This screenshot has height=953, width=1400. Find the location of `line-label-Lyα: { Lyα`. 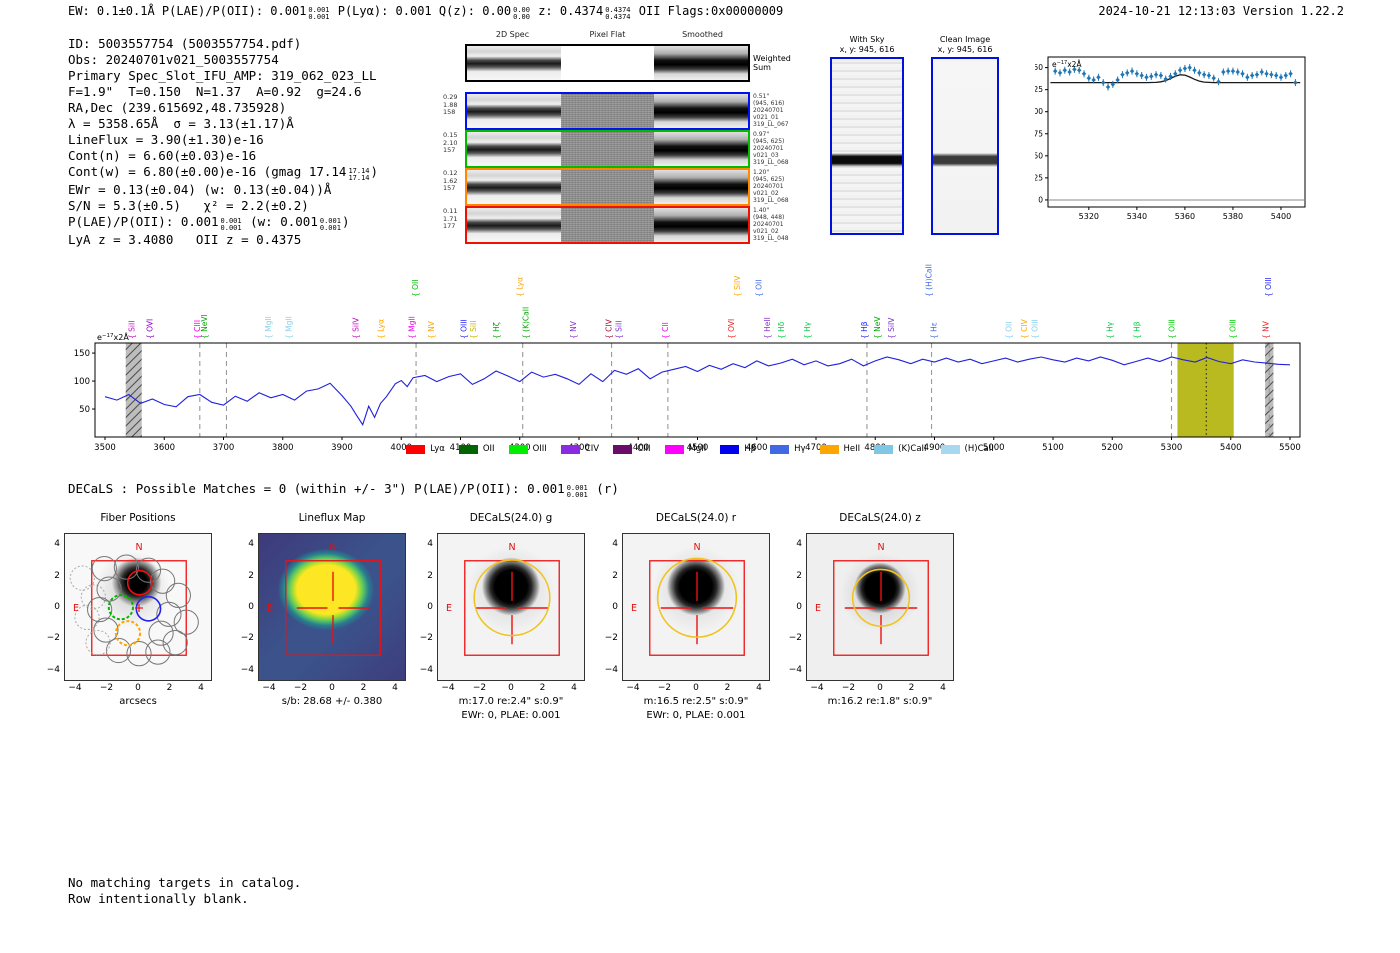

line-label-Lyα: { Lyα is located at coordinates (520, 287).